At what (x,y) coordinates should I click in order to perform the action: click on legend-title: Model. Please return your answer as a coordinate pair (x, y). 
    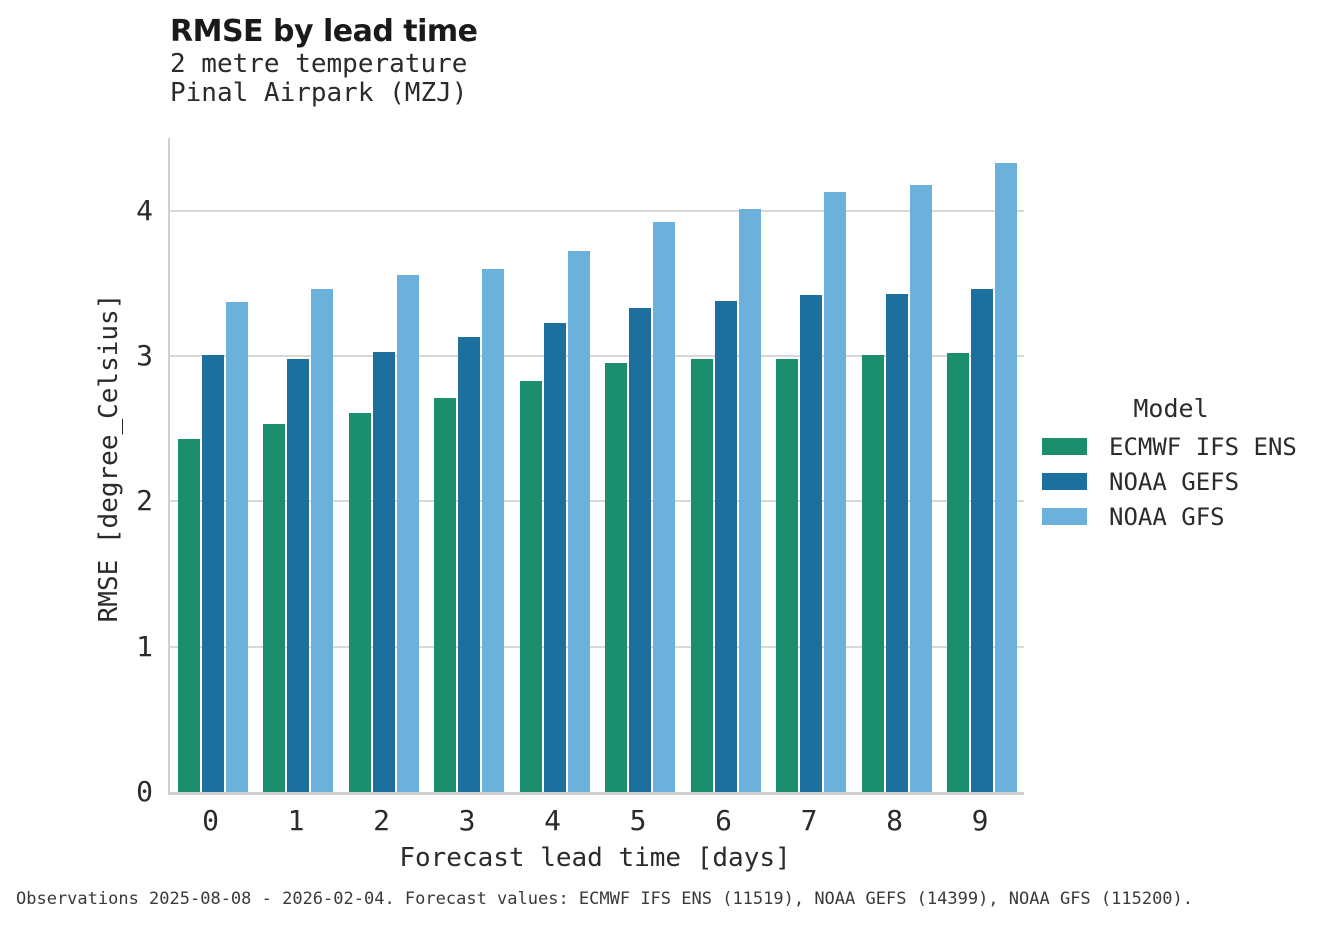
    Looking at the image, I should click on (1171, 408).